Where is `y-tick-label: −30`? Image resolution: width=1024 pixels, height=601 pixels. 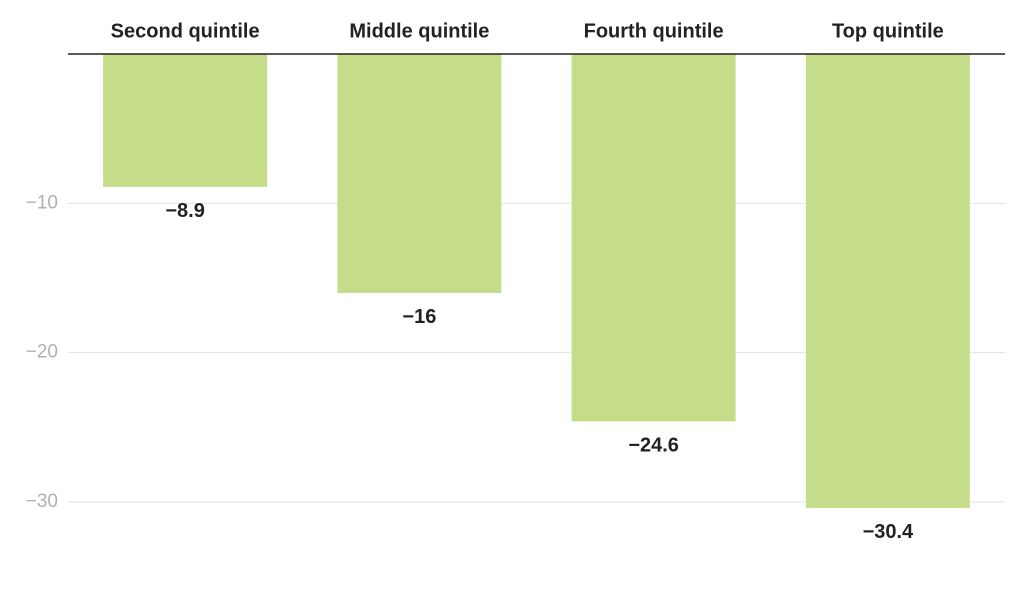
y-tick-label: −30 is located at coordinates (42, 501).